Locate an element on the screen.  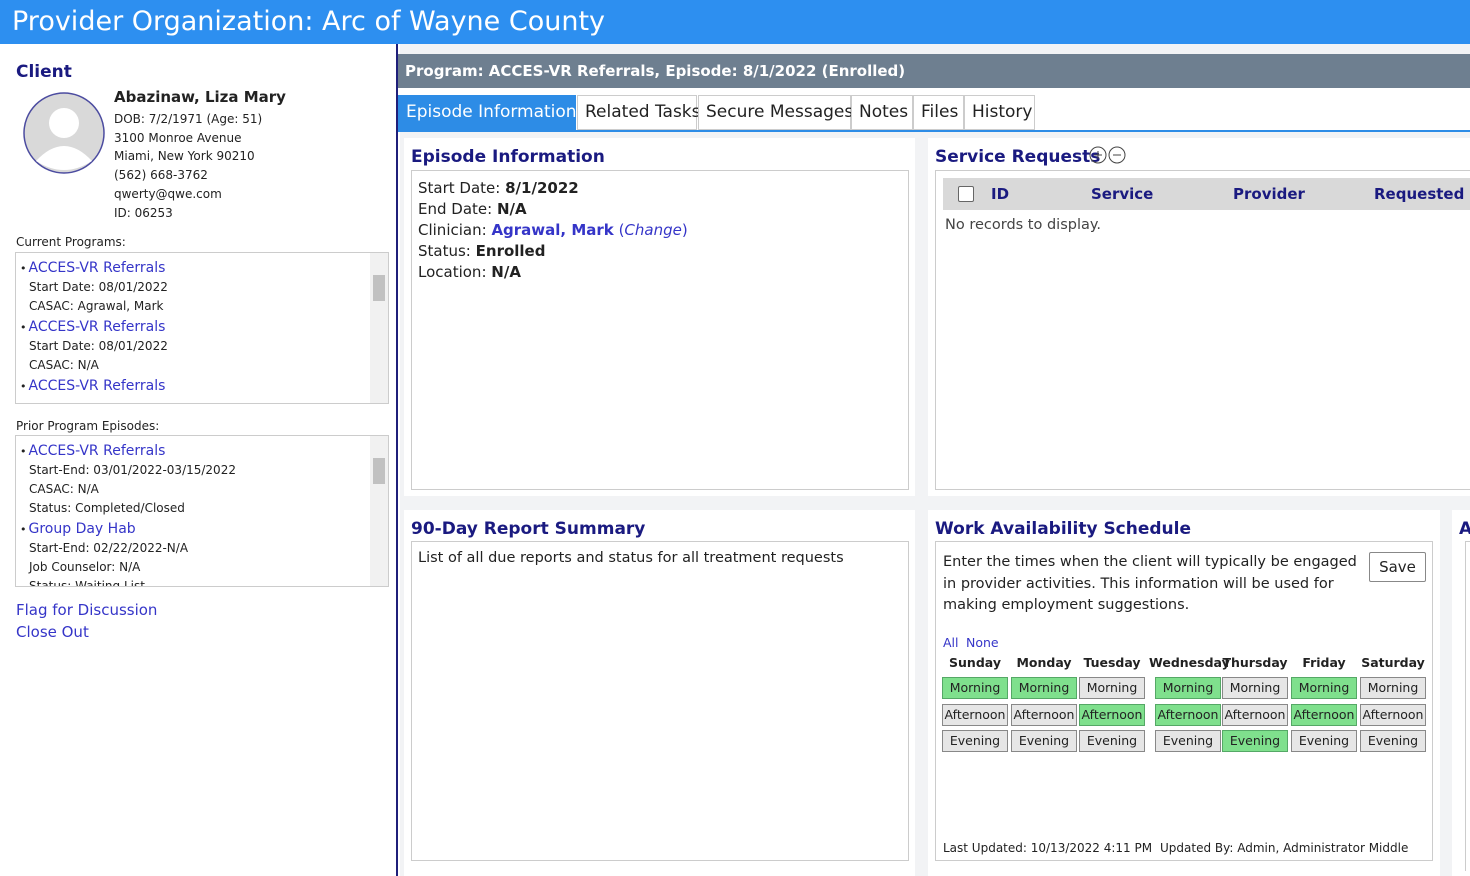
client-detail: (562) 668-3762 is located at coordinates (161, 175).